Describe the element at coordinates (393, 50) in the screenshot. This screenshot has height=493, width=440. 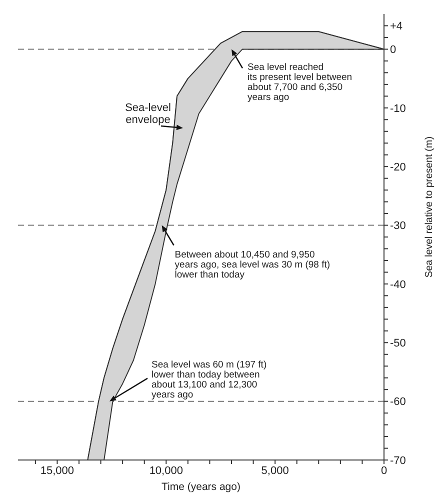
I see `y-tick-label: 0` at that location.